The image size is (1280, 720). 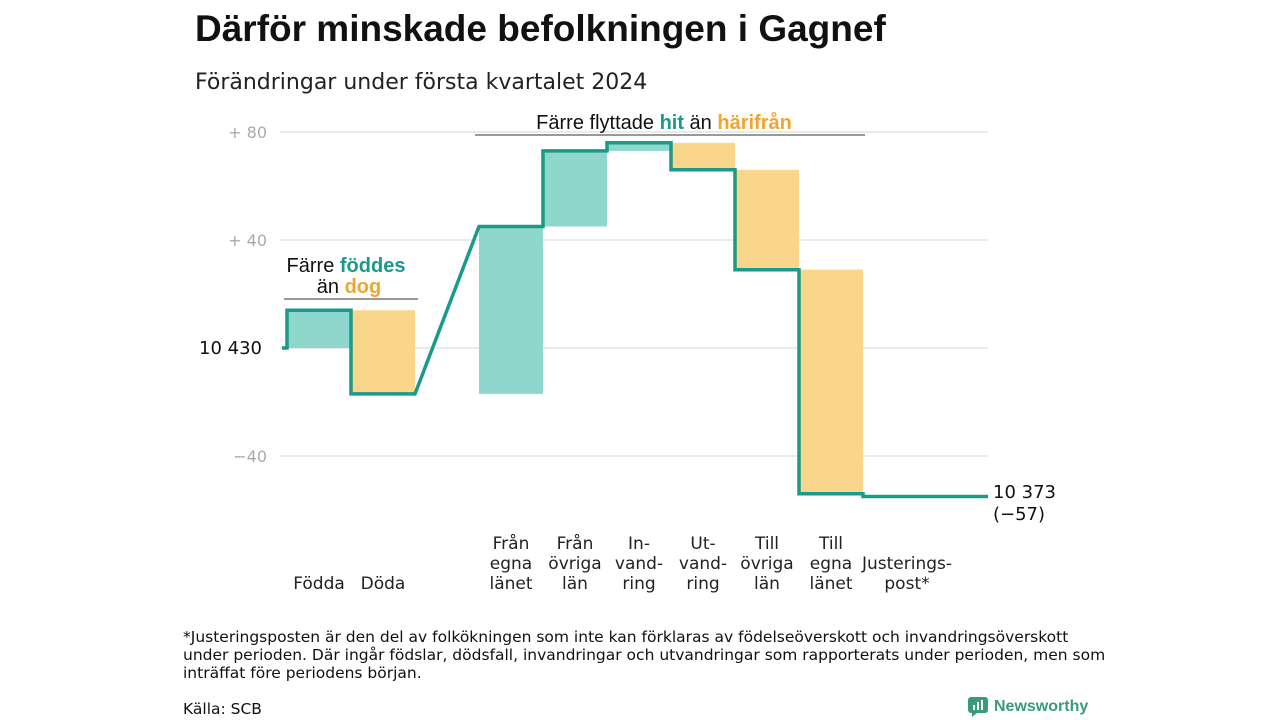 What do you see at coordinates (639, 544) in the screenshot?
I see `category-label: In-` at bounding box center [639, 544].